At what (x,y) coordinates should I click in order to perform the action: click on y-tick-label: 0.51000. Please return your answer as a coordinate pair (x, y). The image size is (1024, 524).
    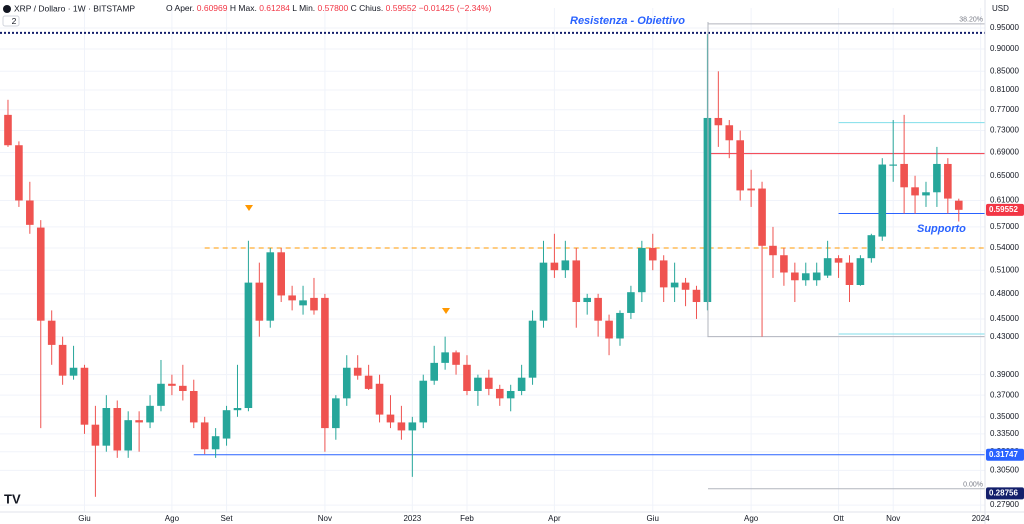
    Looking at the image, I should click on (1004, 269).